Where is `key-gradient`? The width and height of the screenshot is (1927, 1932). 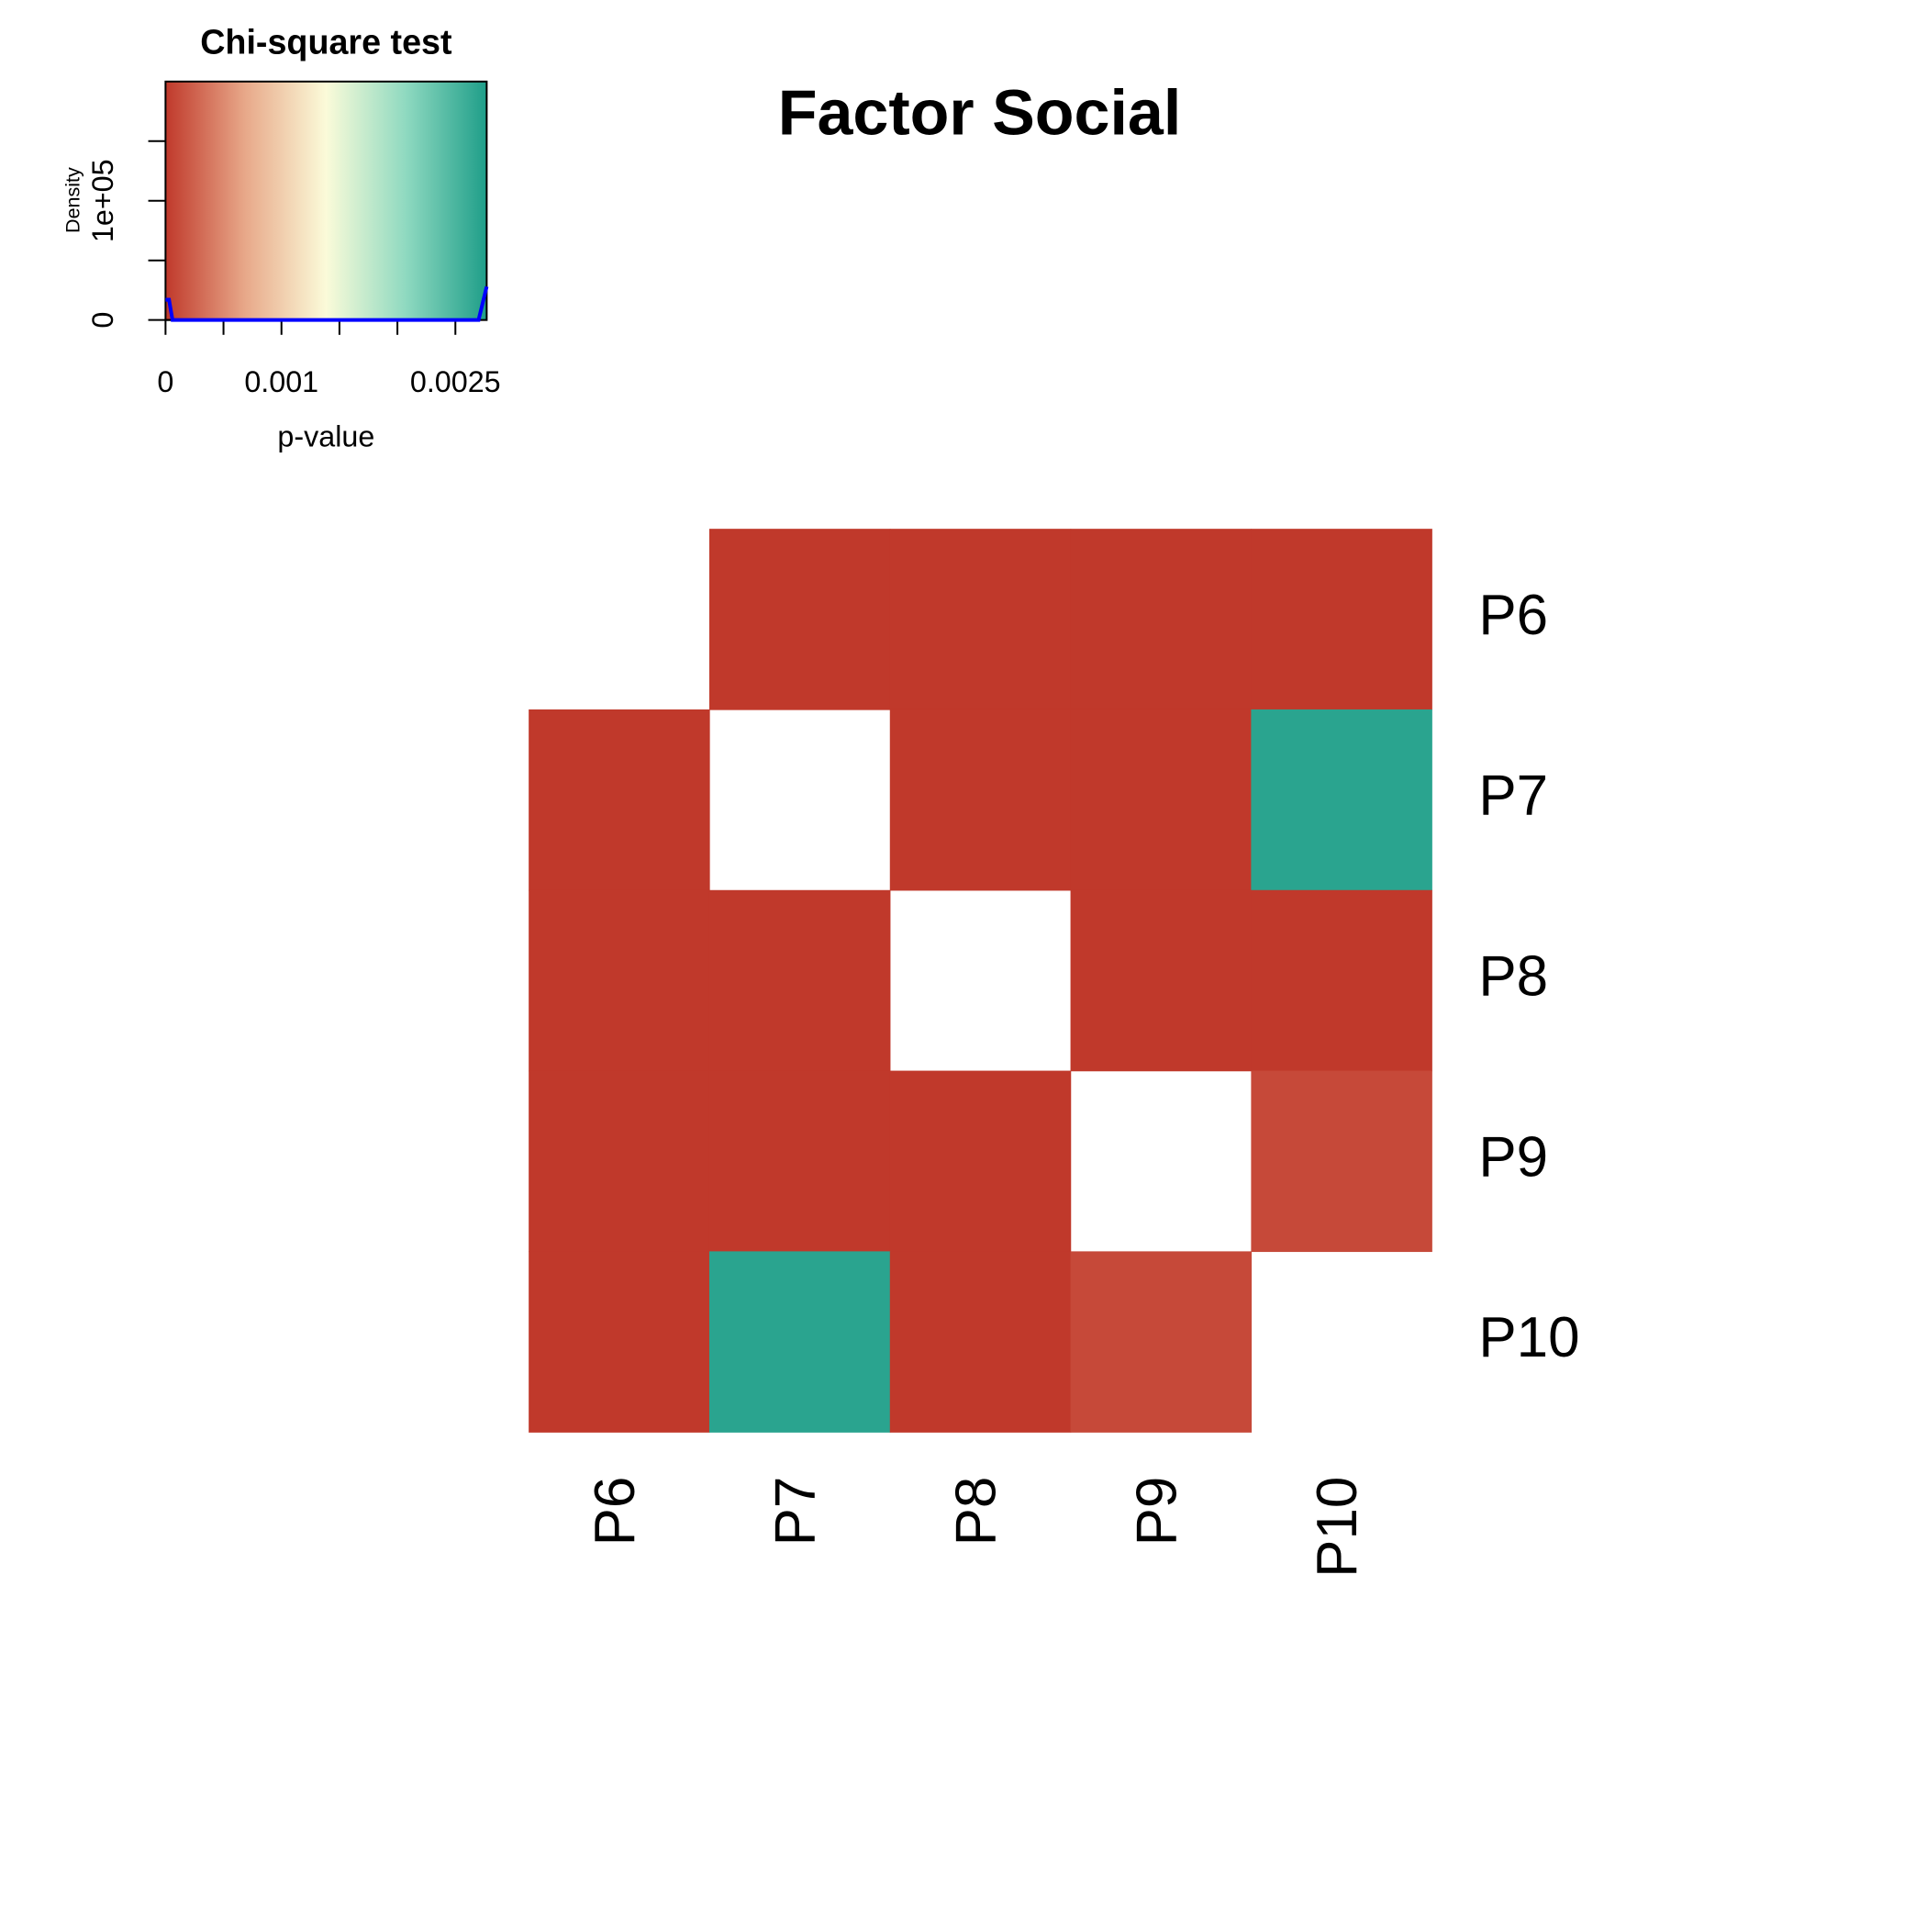
key-gradient is located at coordinates (326, 200).